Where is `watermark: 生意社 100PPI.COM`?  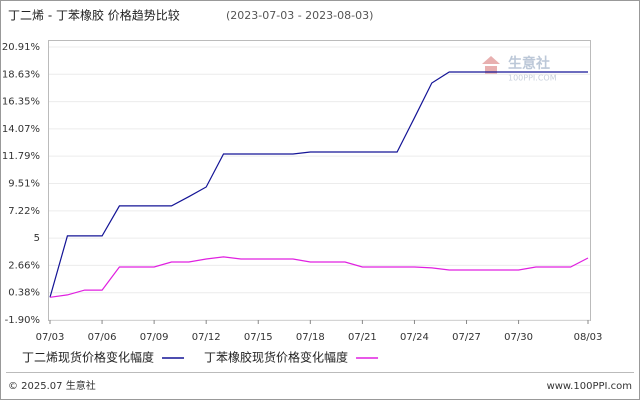 watermark: 生意社 100PPI.COM is located at coordinates (519, 69).